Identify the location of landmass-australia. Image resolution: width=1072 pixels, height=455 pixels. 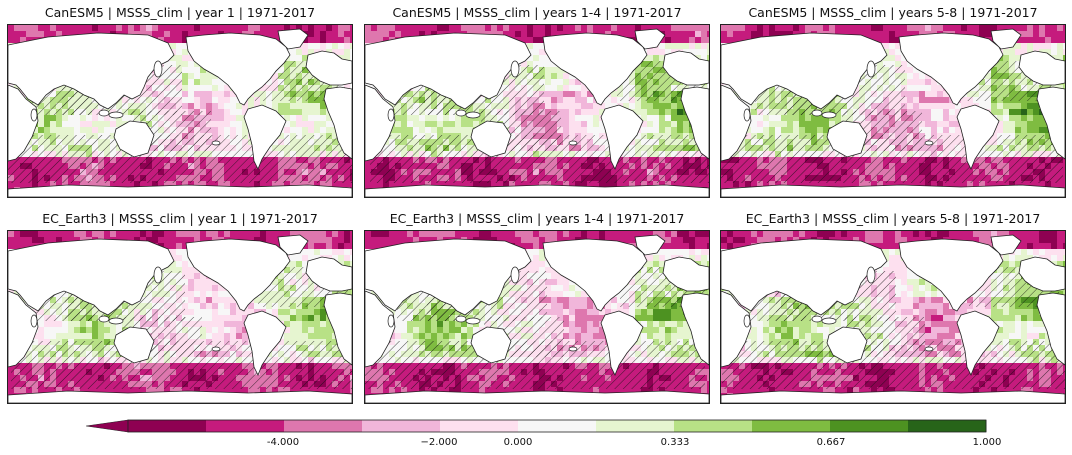
(134, 139).